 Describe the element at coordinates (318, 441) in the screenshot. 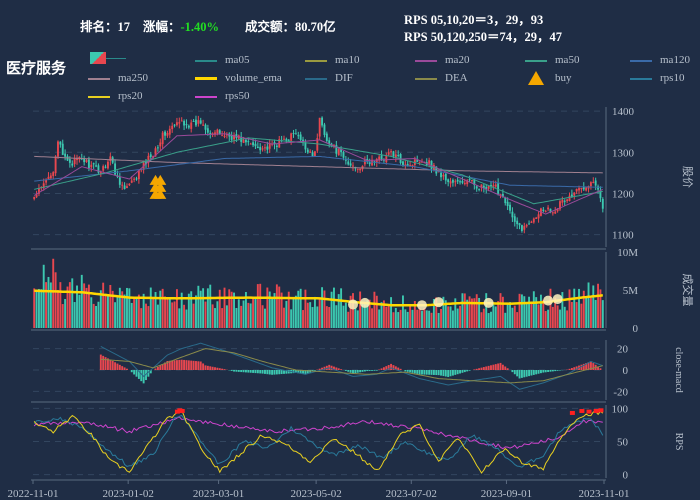

I see `rps-line-rps20` at that location.